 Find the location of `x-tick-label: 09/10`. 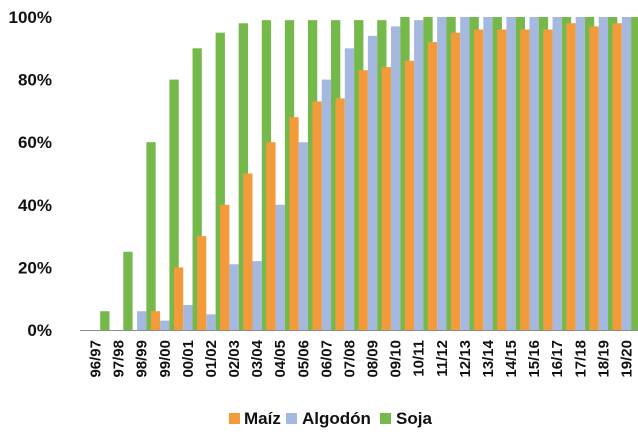

x-tick-label: 09/10 is located at coordinates (396, 359).